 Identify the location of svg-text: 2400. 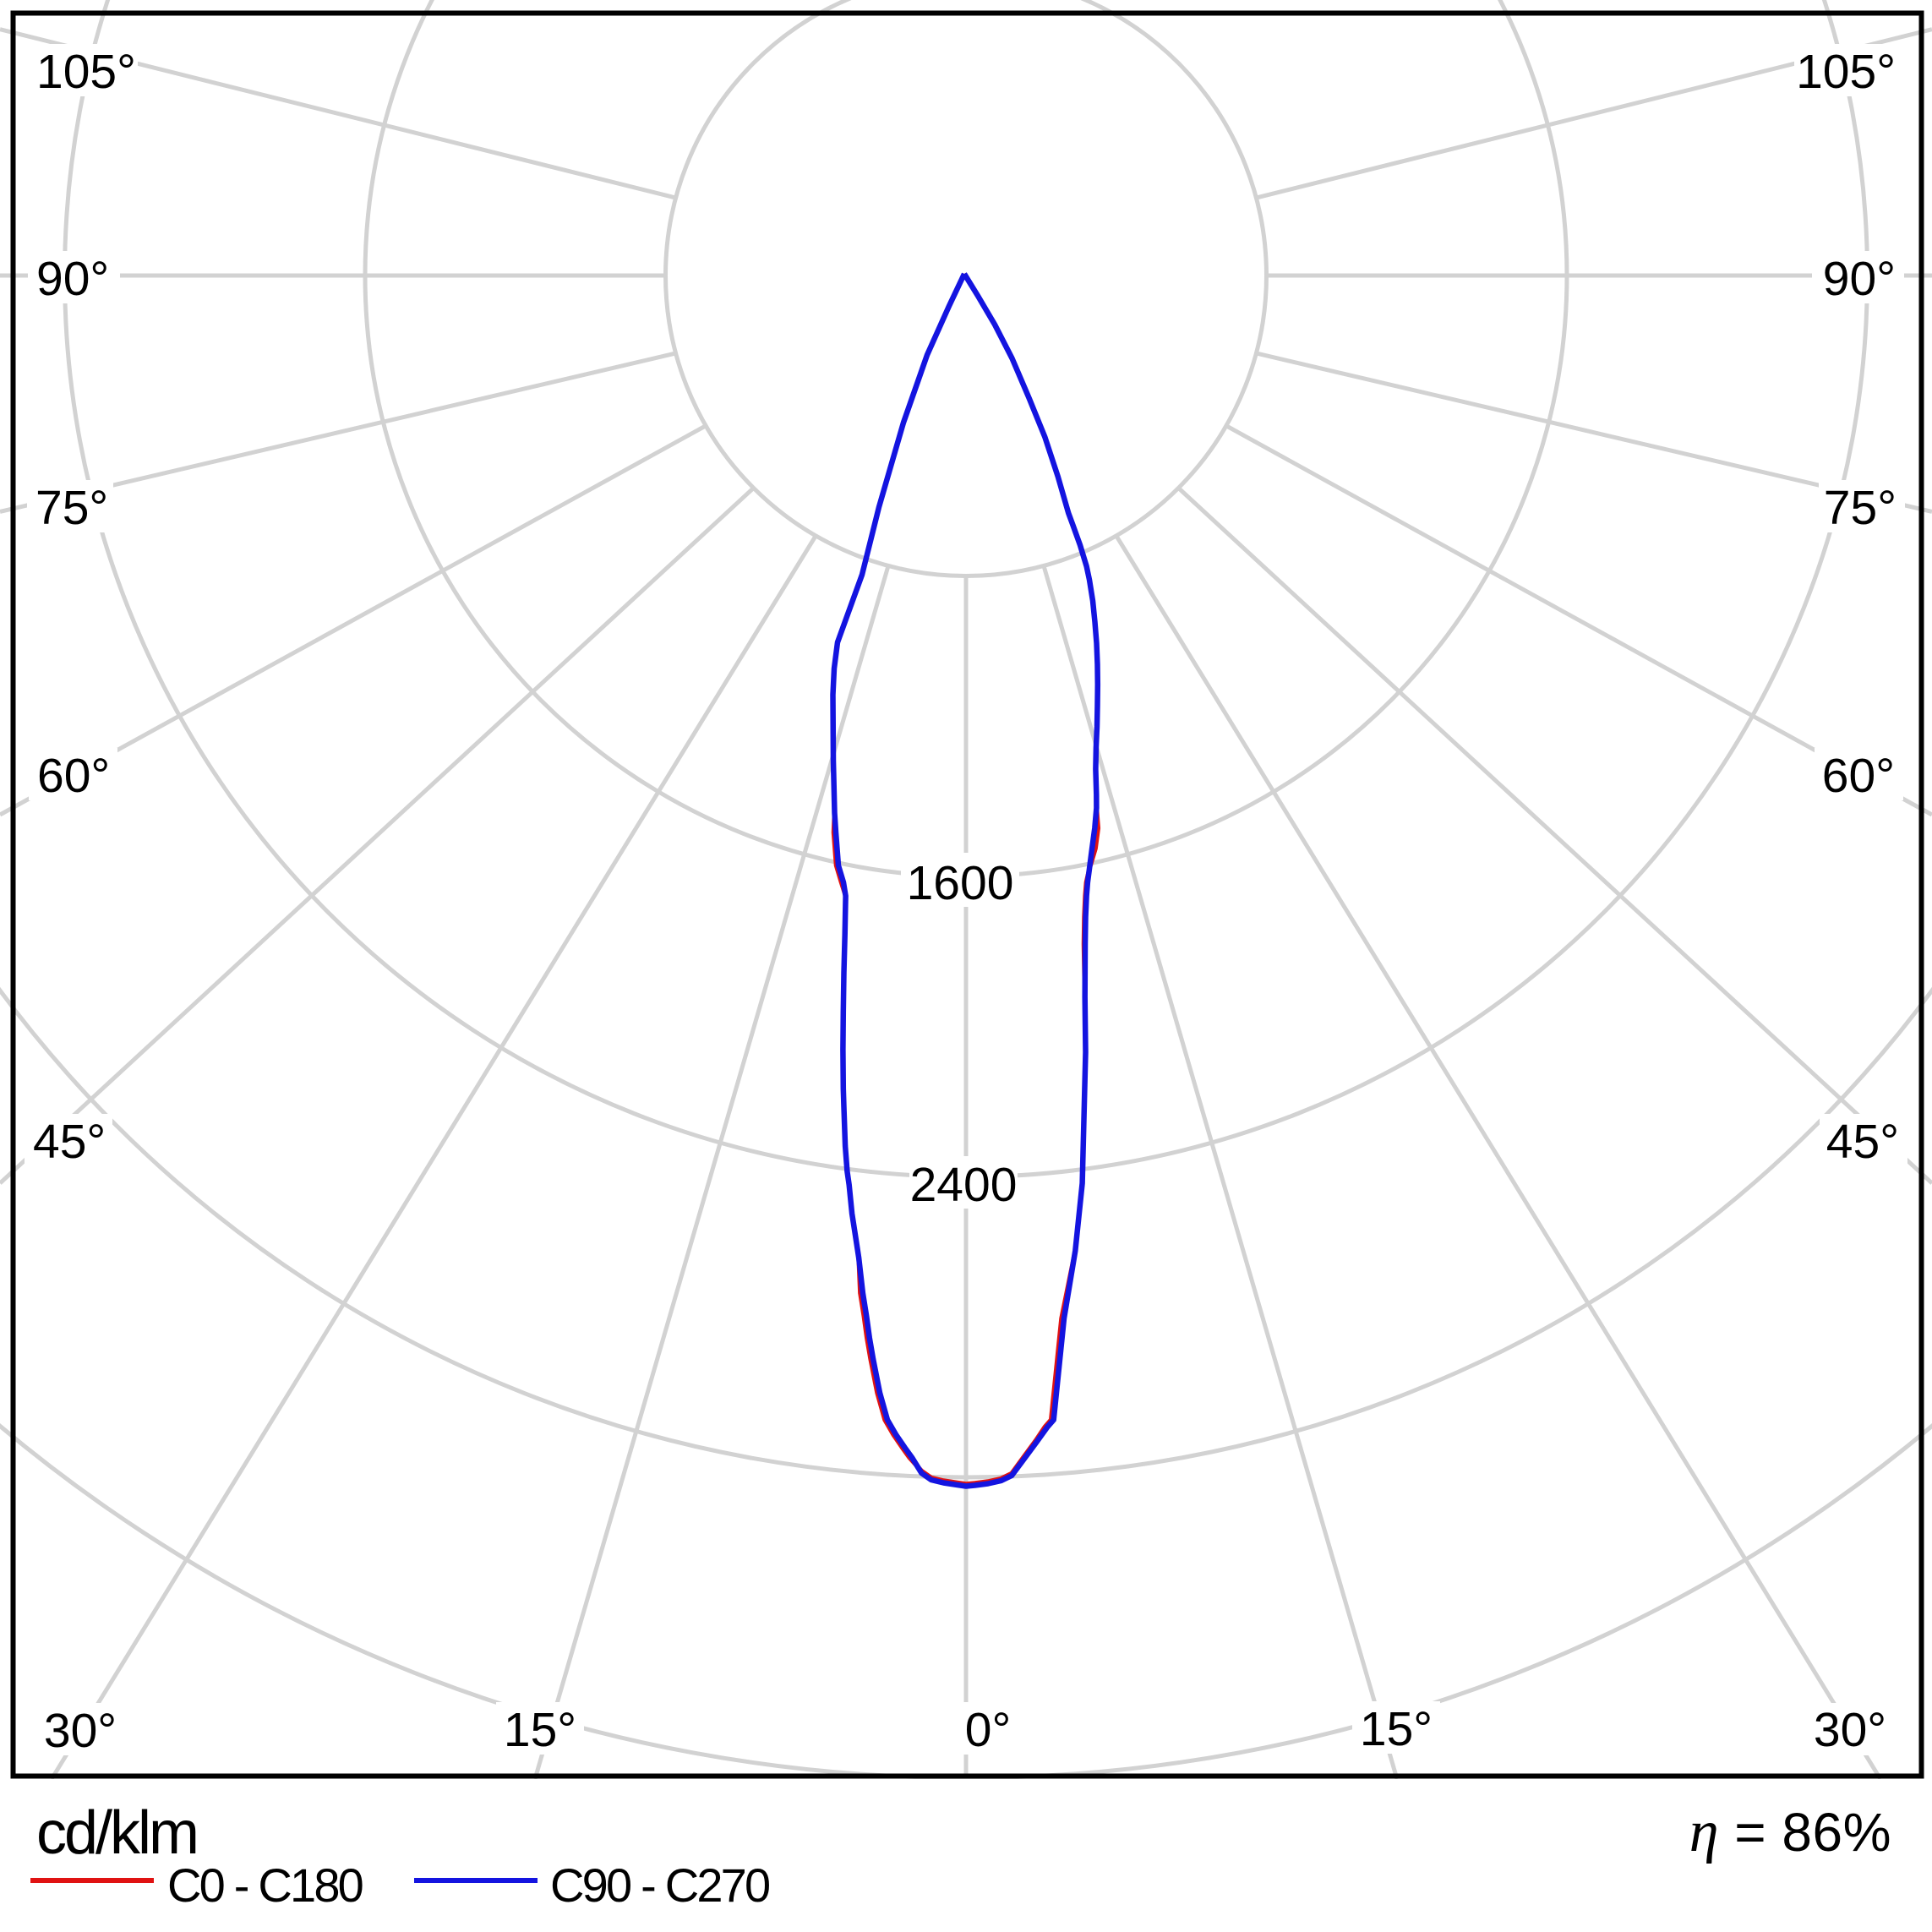
(964, 1185).